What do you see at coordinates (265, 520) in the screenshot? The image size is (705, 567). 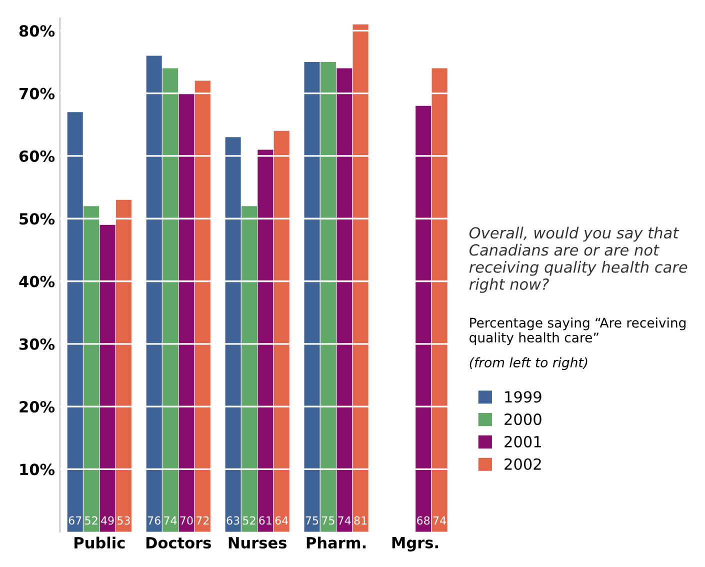 I see `data-label: 61` at bounding box center [265, 520].